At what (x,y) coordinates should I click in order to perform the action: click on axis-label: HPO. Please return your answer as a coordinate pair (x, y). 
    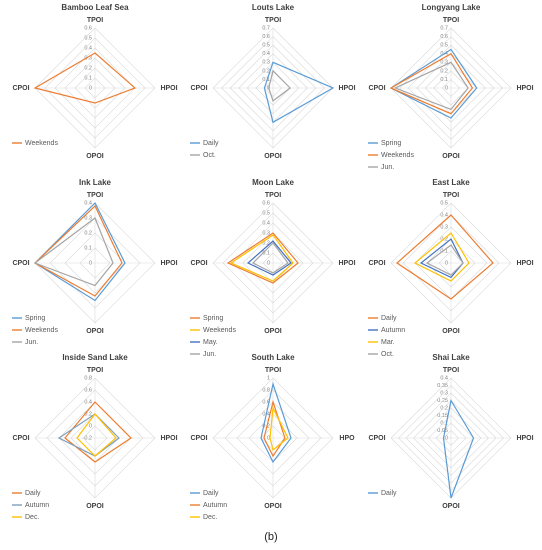
    Looking at the image, I should click on (347, 438).